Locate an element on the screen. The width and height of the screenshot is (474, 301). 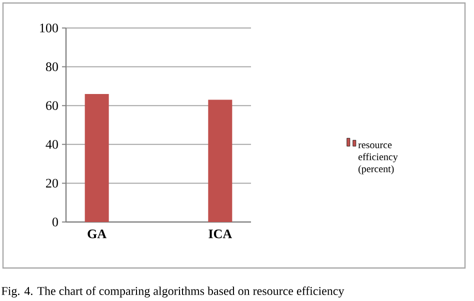
x-tick-label: GA is located at coordinates (97, 234).